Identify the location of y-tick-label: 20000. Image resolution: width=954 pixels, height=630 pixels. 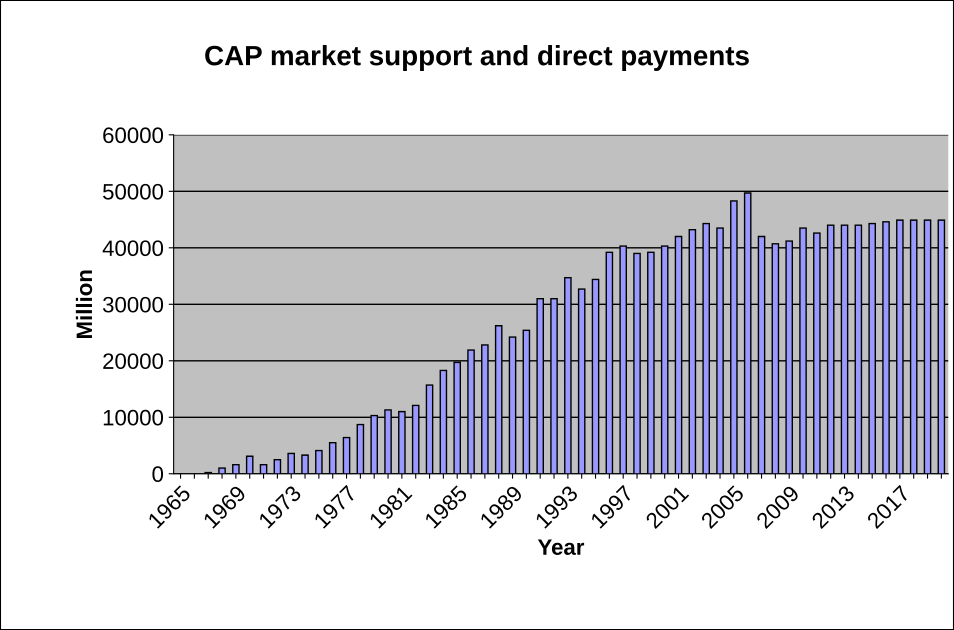
(133, 361).